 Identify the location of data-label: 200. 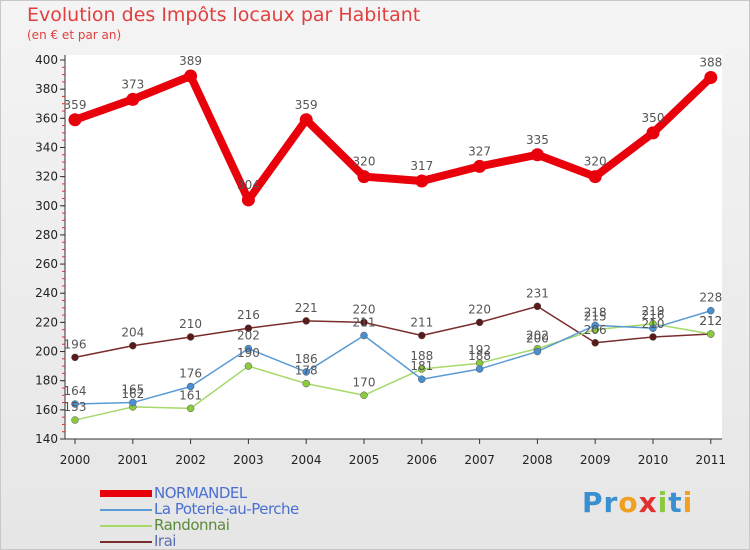
(537, 339).